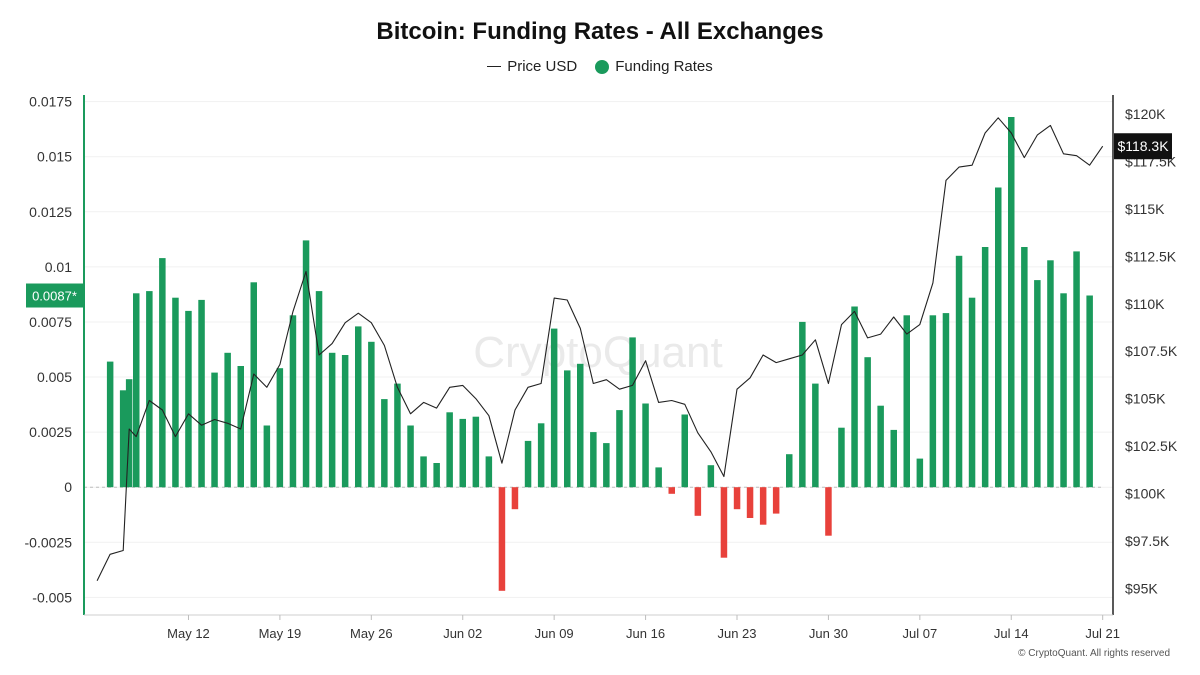 This screenshot has height=675, width=1200. I want to click on left-axis-badge, so click(54, 295).